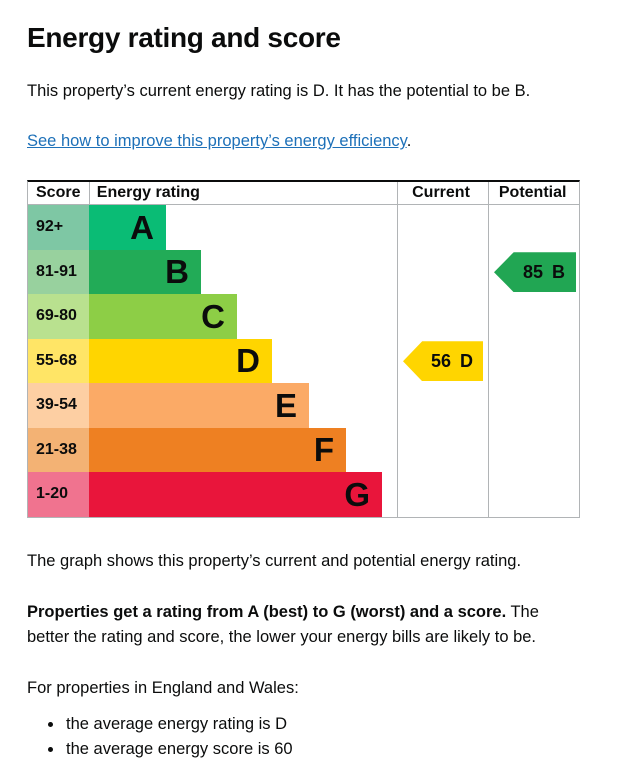 The width and height of the screenshot is (640, 773). What do you see at coordinates (127, 227) in the screenshot?
I see `band-bar-a: A` at bounding box center [127, 227].